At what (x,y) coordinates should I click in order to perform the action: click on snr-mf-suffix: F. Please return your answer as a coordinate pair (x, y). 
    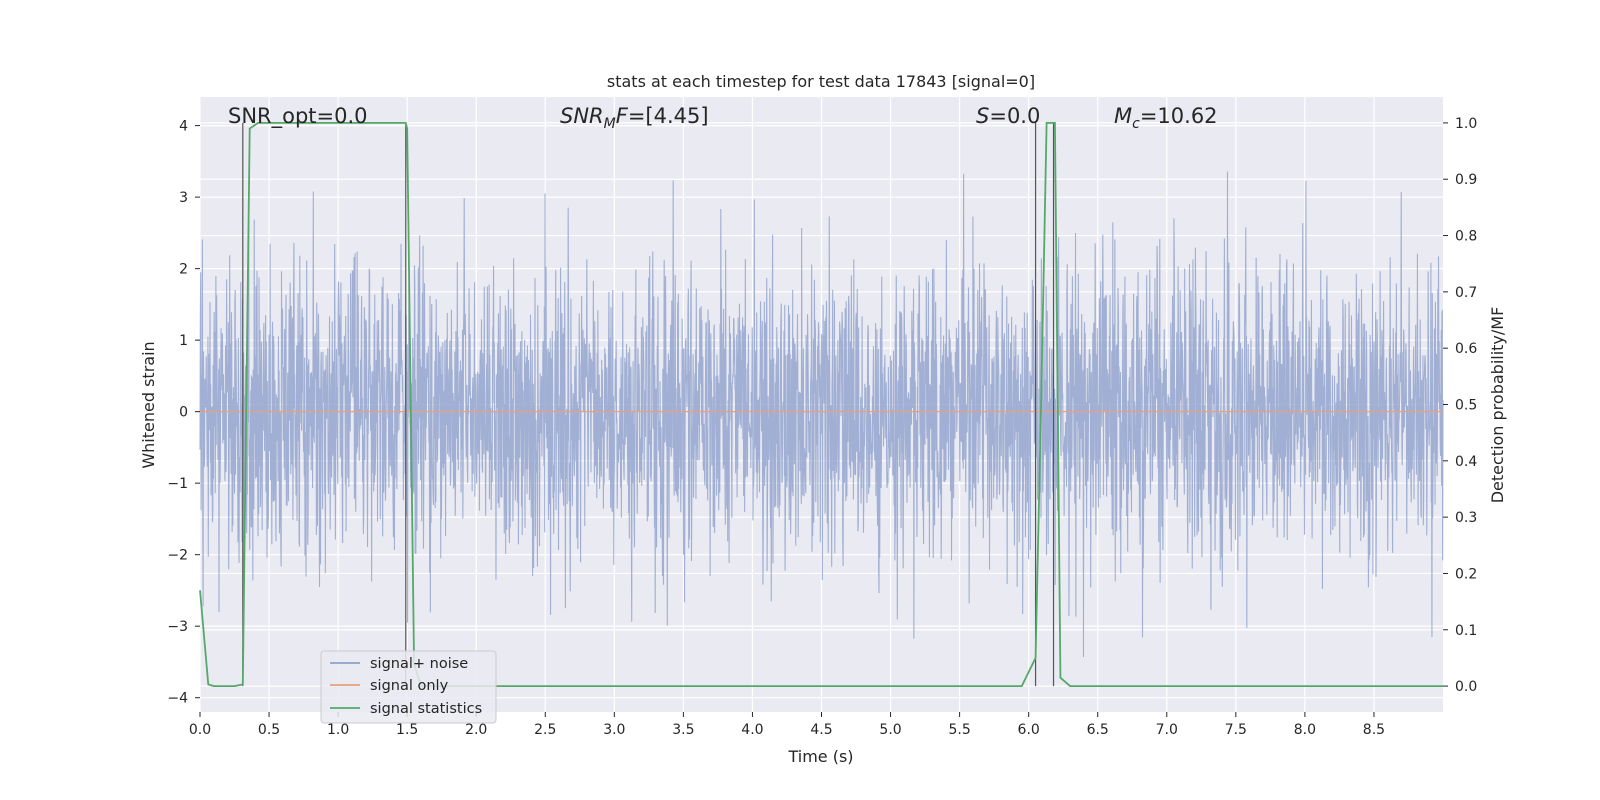
    Looking at the image, I should click on (622, 116).